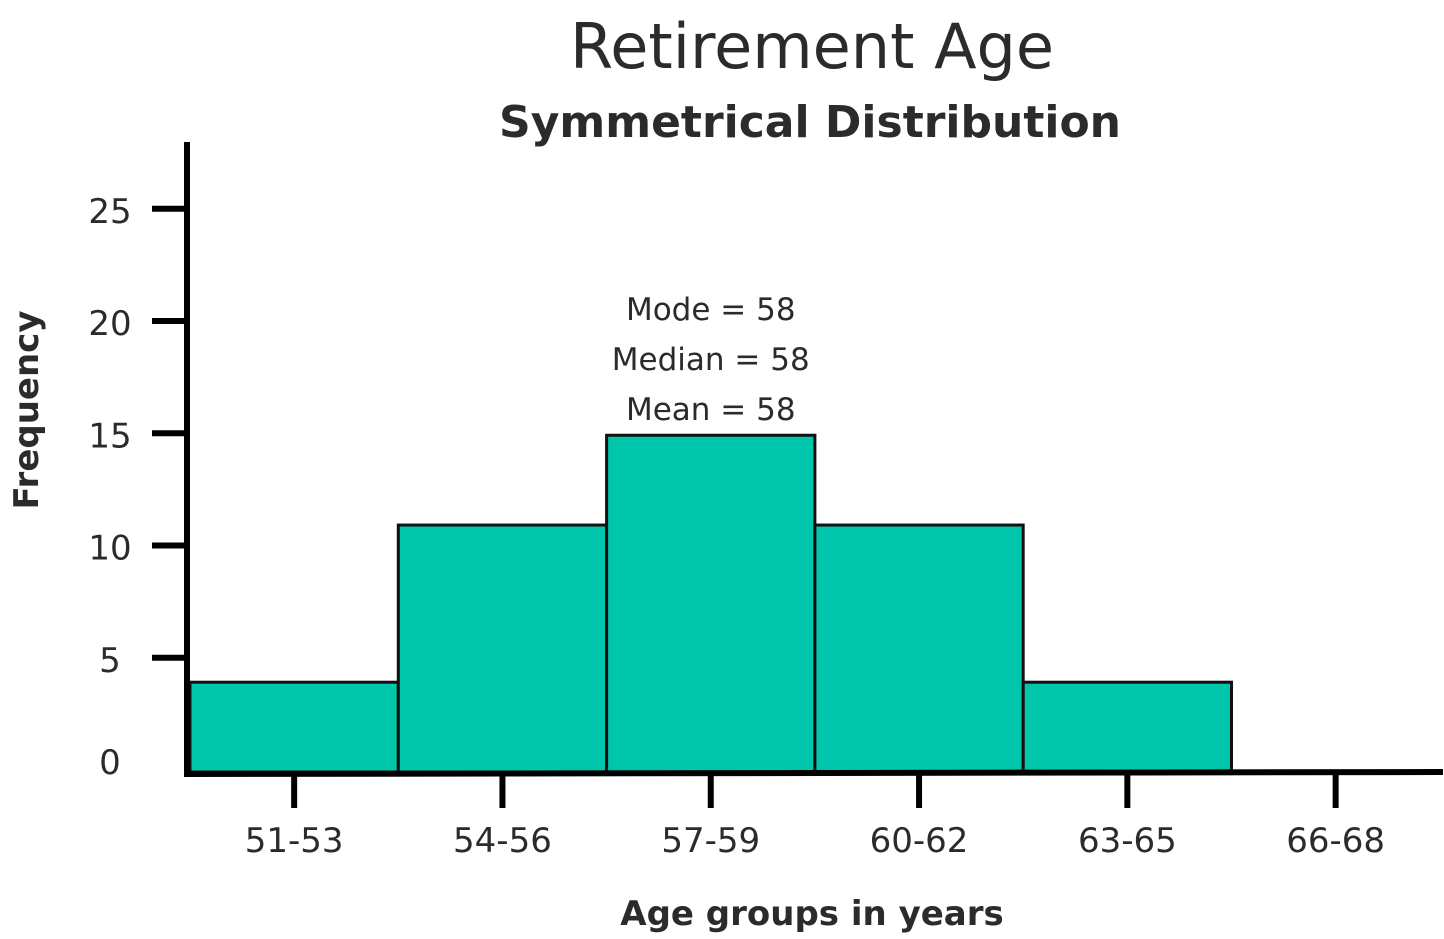 The width and height of the screenshot is (1444, 939). Describe the element at coordinates (711, 410) in the screenshot. I see `annotation-label: Mean = 58` at that location.